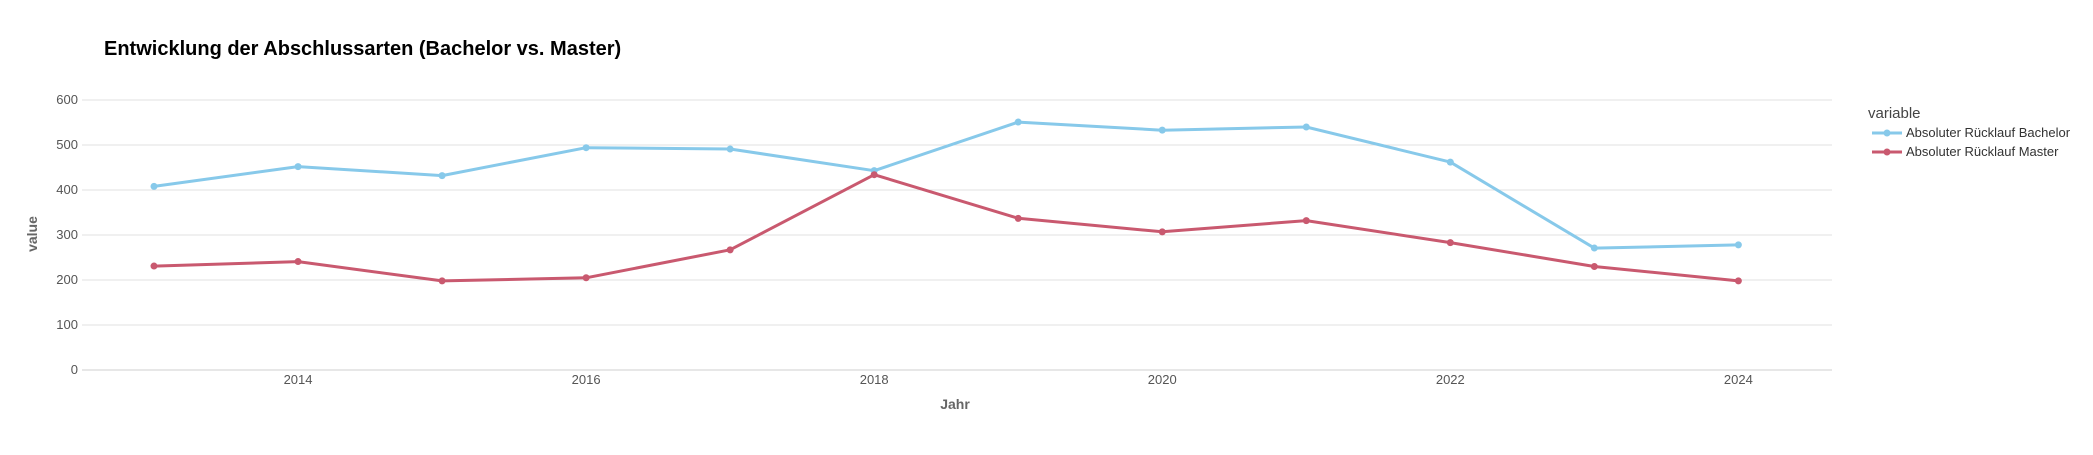  What do you see at coordinates (1982, 151) in the screenshot?
I see `legend-label: Absoluter Rücklauf Master` at bounding box center [1982, 151].